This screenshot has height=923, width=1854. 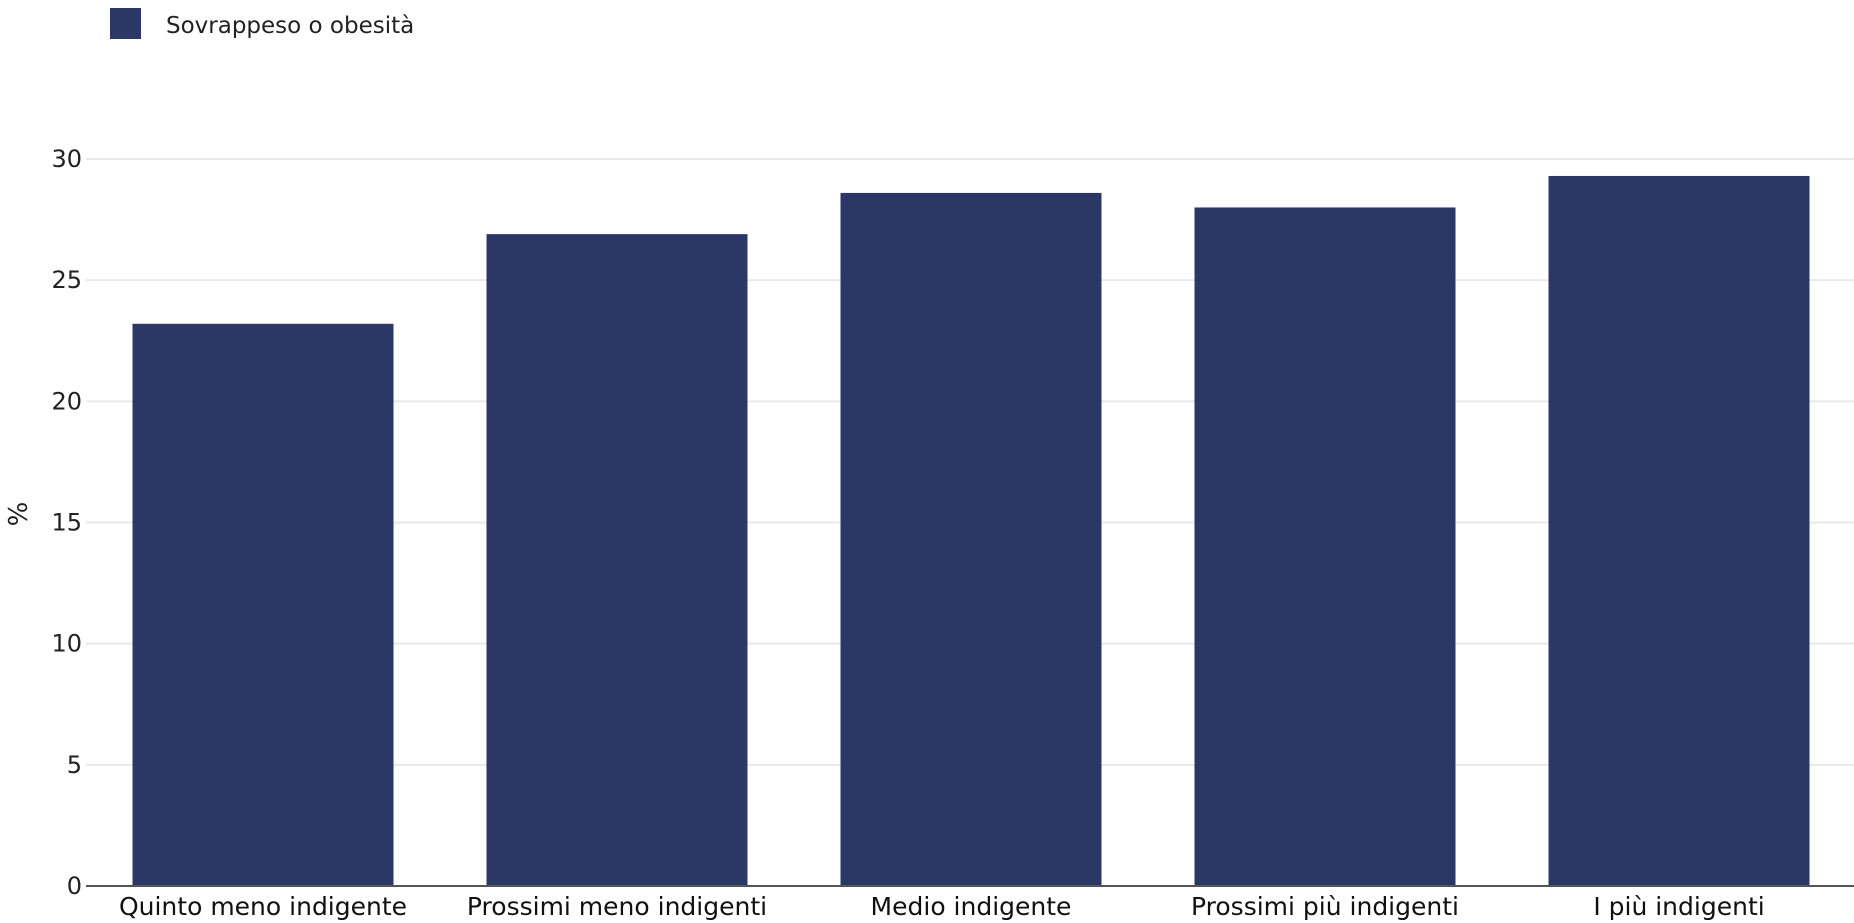 What do you see at coordinates (66, 159) in the screenshot?
I see `y-tick-label: 30` at bounding box center [66, 159].